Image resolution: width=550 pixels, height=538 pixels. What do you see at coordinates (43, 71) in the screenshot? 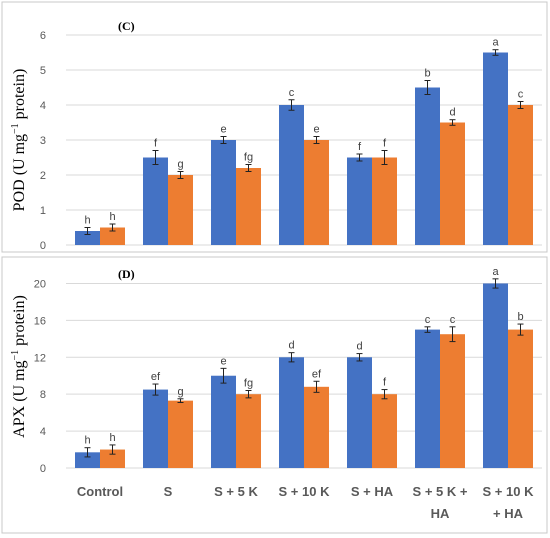
I see `y-tick-label: 5` at bounding box center [43, 71].